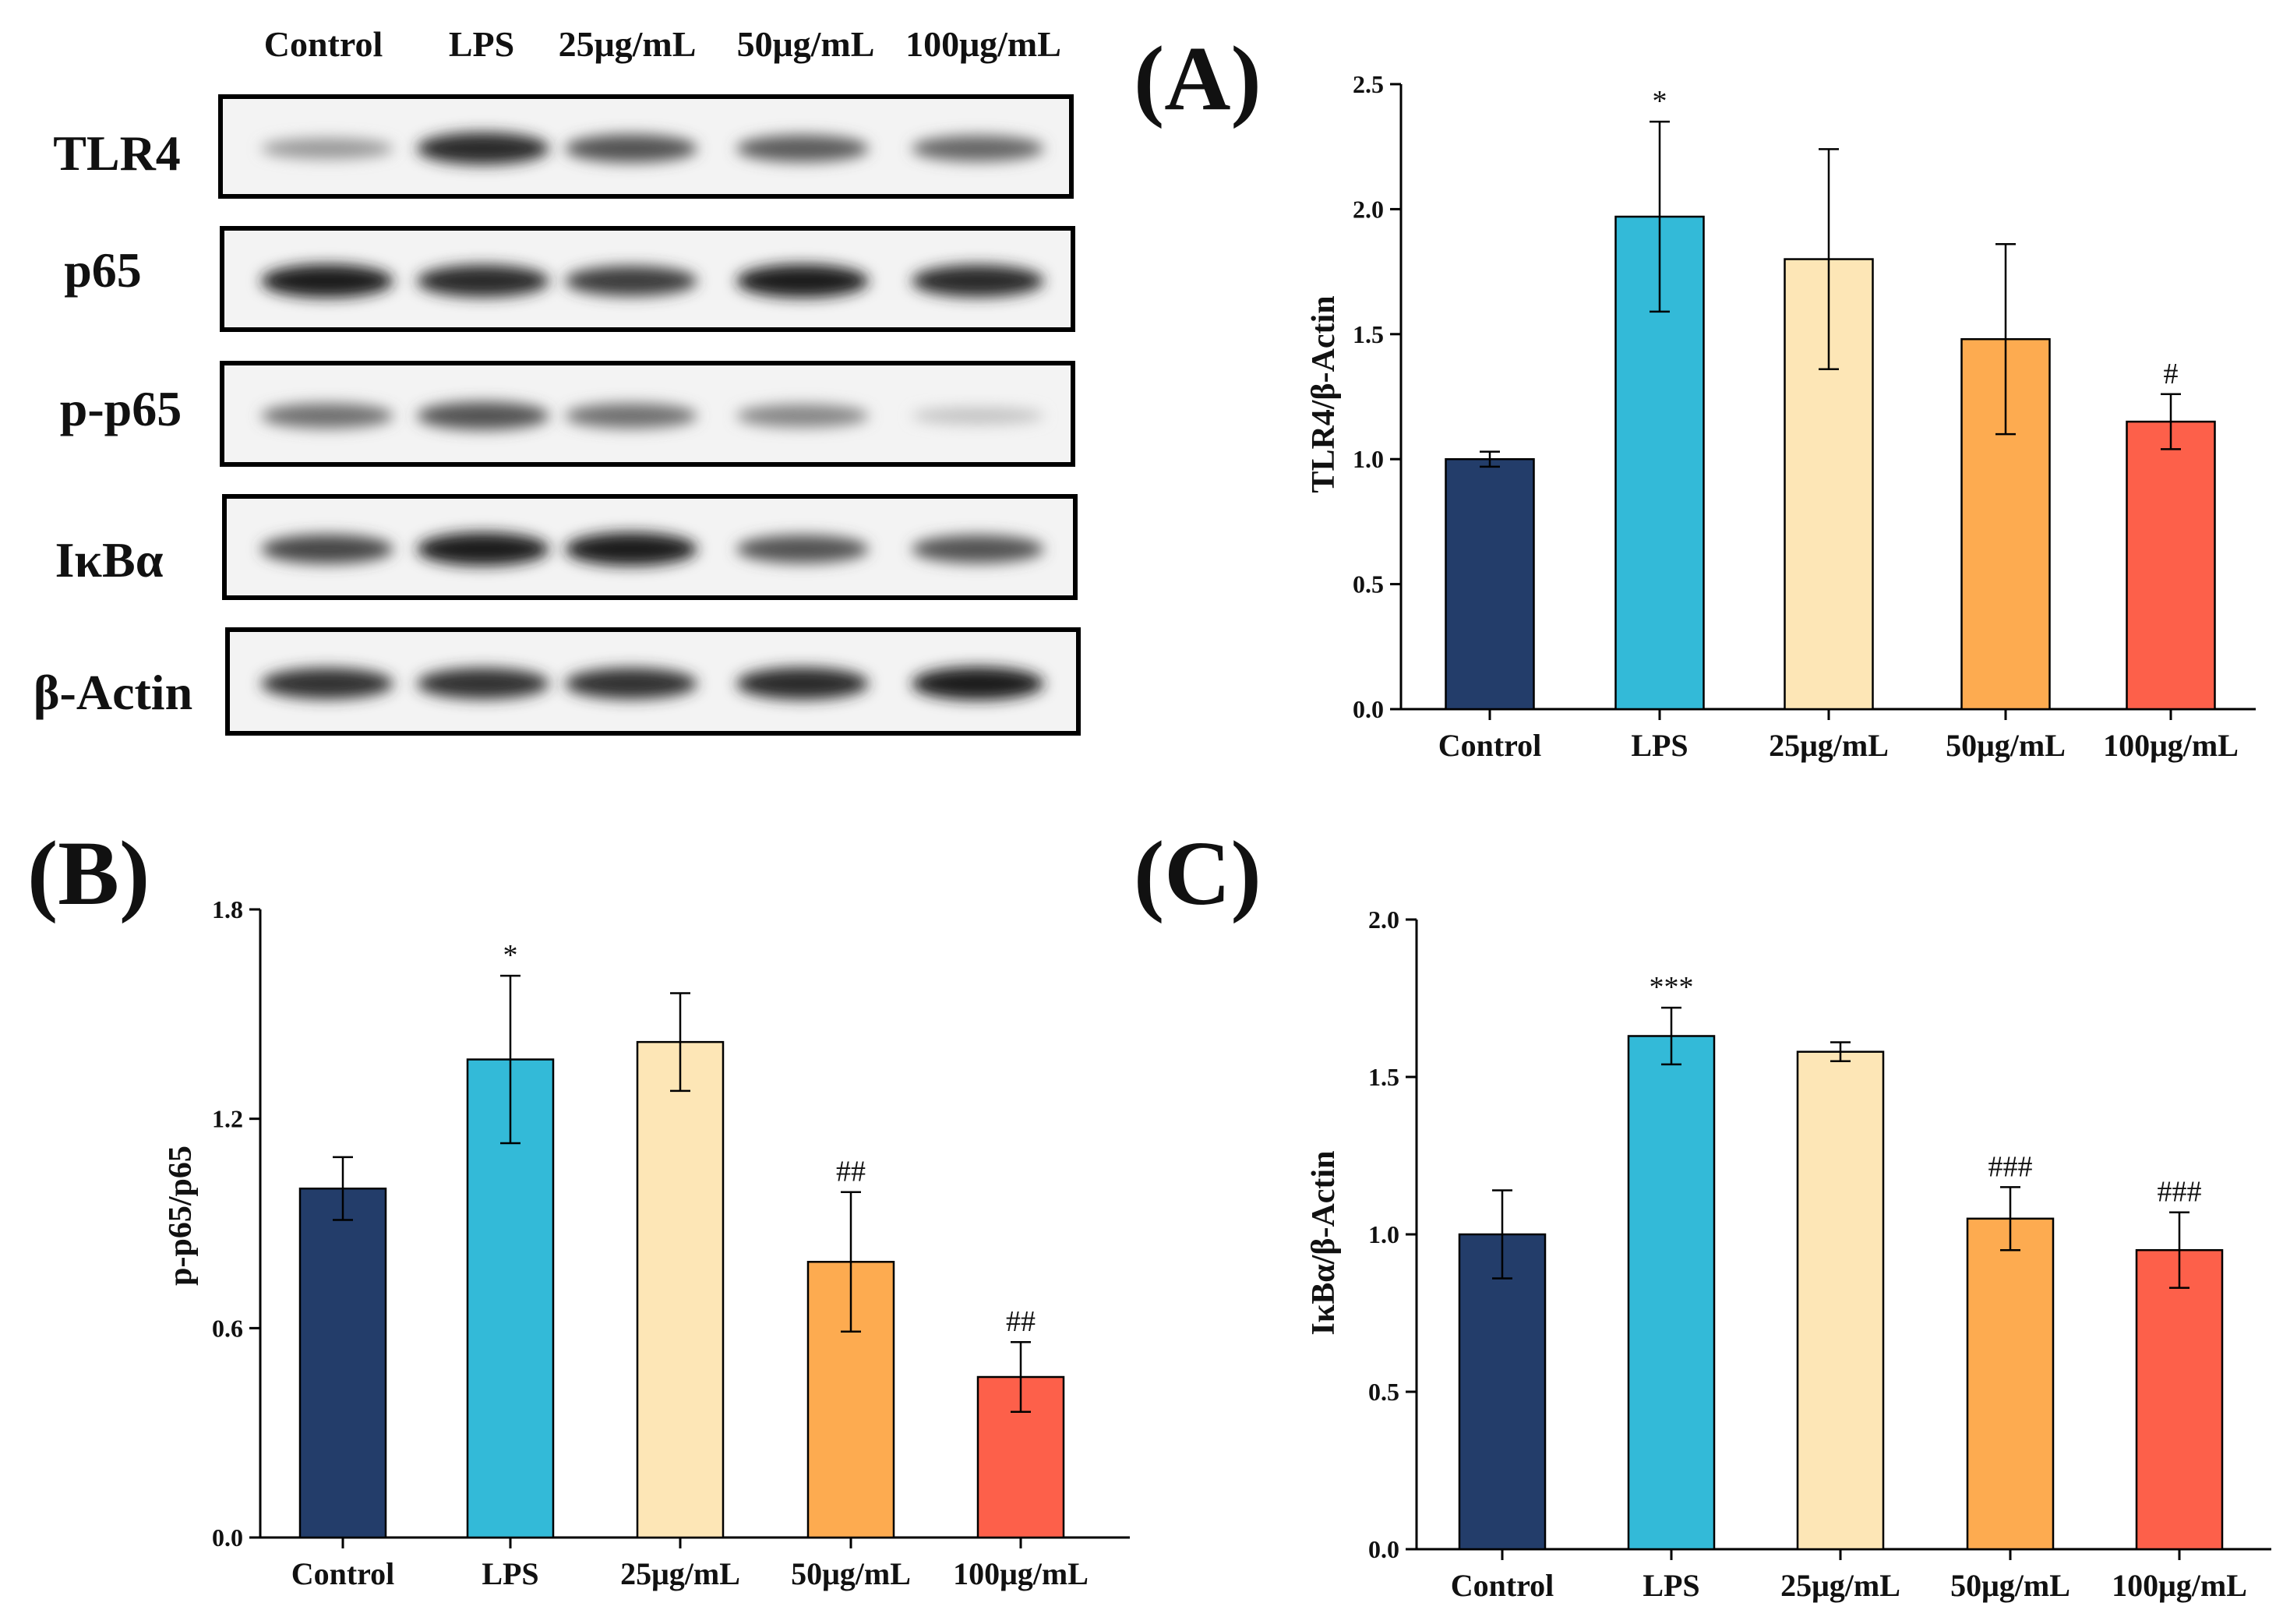 The width and height of the screenshot is (2283, 1624). I want to click on y-tick-label: 1.8, so click(228, 909).